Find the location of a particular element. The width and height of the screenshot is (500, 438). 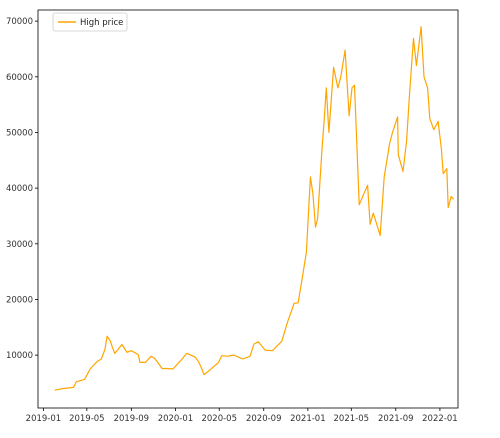

y-axis: 10000 20000 30000 40000 50000 60000 70000 is located at coordinates (22, 189).